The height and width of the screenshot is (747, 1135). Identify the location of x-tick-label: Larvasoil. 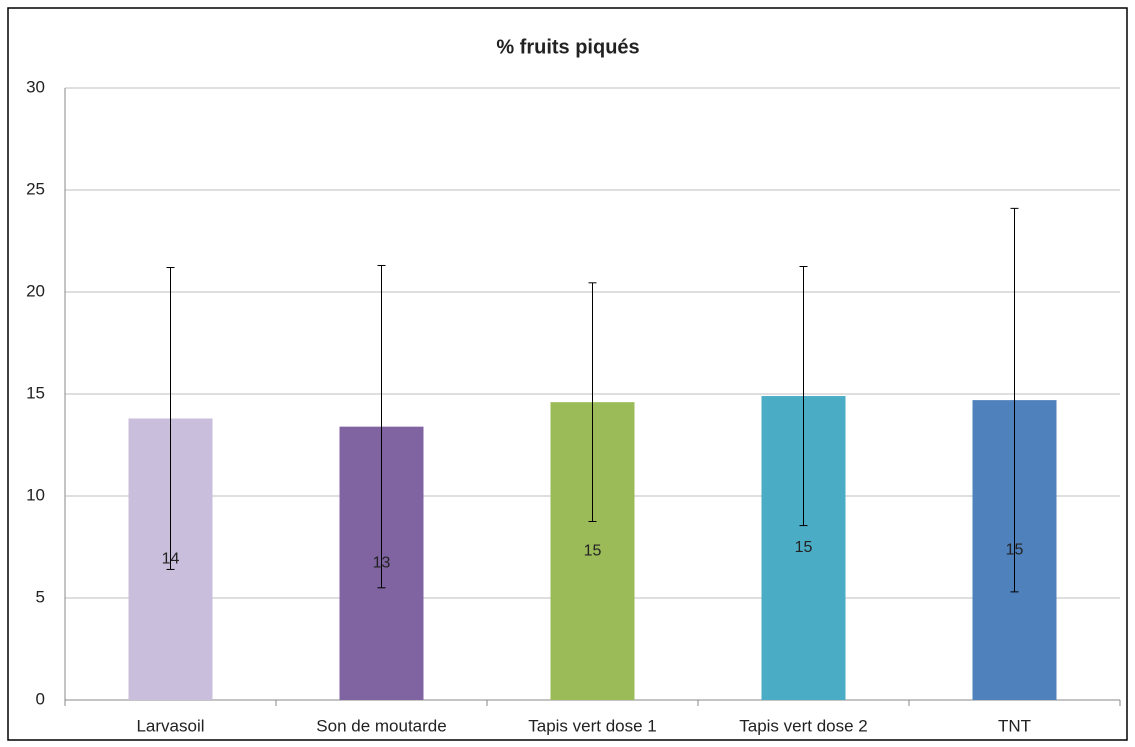
(170, 725).